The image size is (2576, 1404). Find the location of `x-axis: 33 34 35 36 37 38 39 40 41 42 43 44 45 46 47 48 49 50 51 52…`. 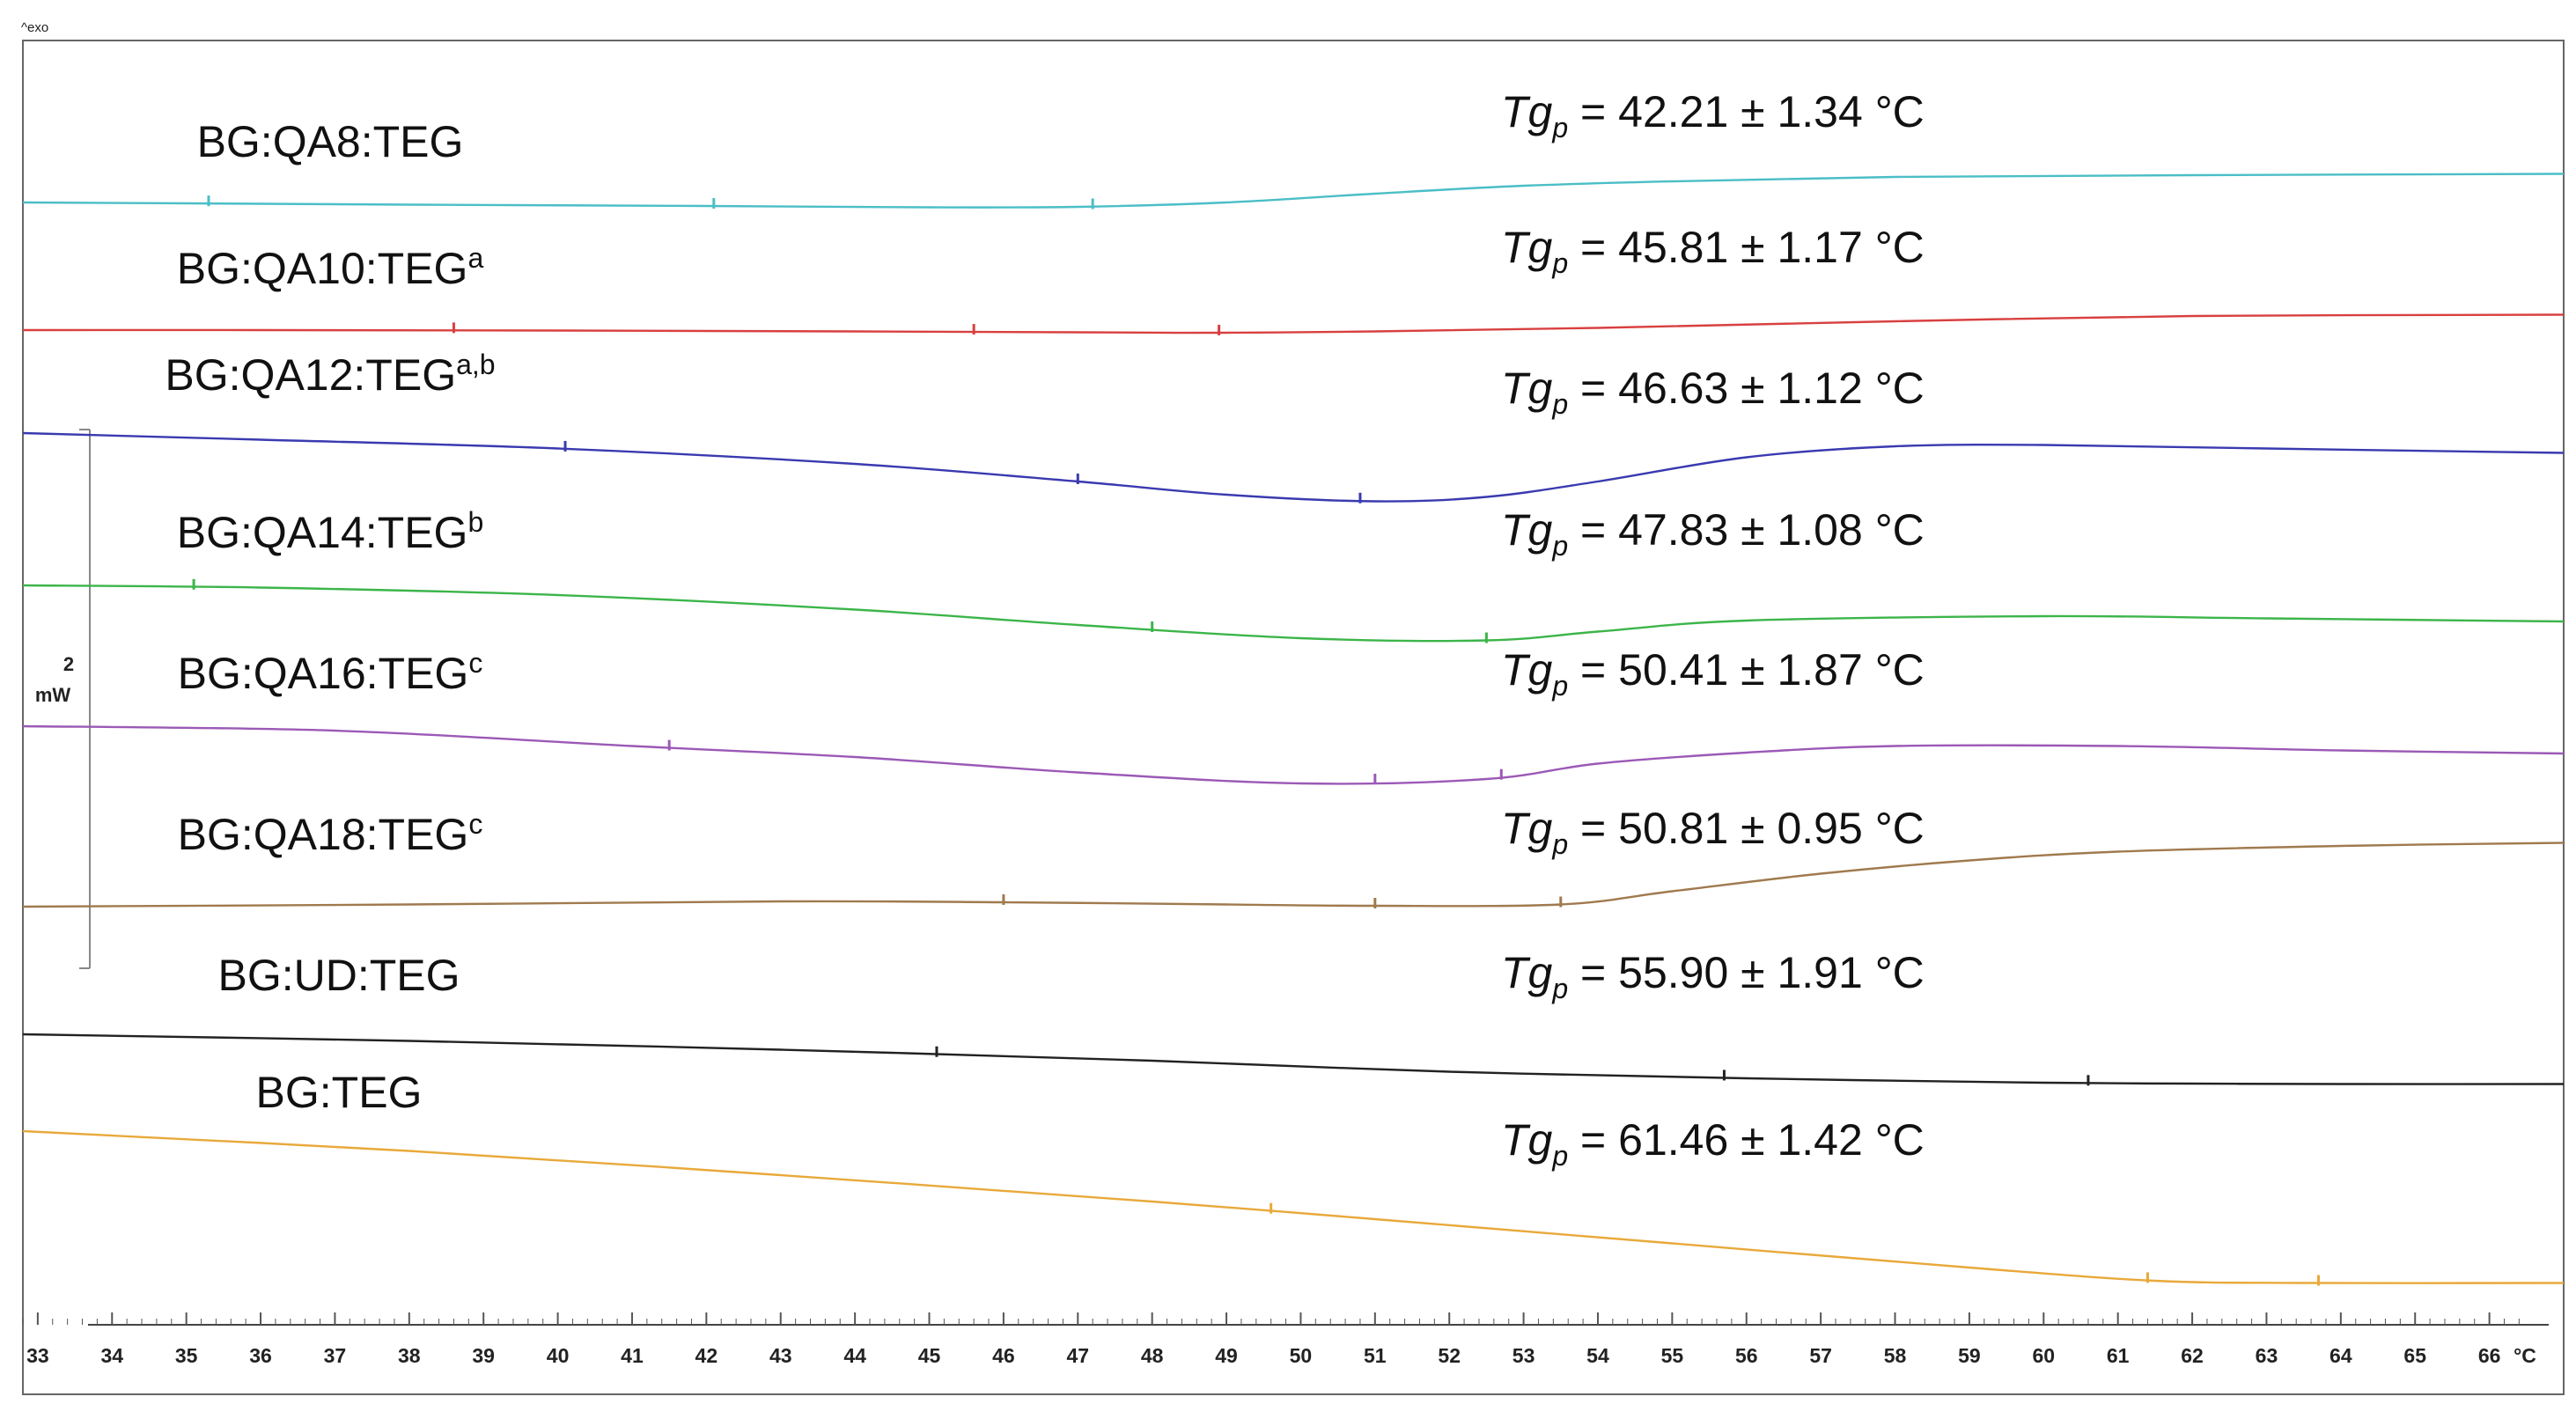

x-axis: 33 34 35 36 37 38 39 40 41 42 43 44 45 46 47 48 49 50 51 52… is located at coordinates (1285, 1339).